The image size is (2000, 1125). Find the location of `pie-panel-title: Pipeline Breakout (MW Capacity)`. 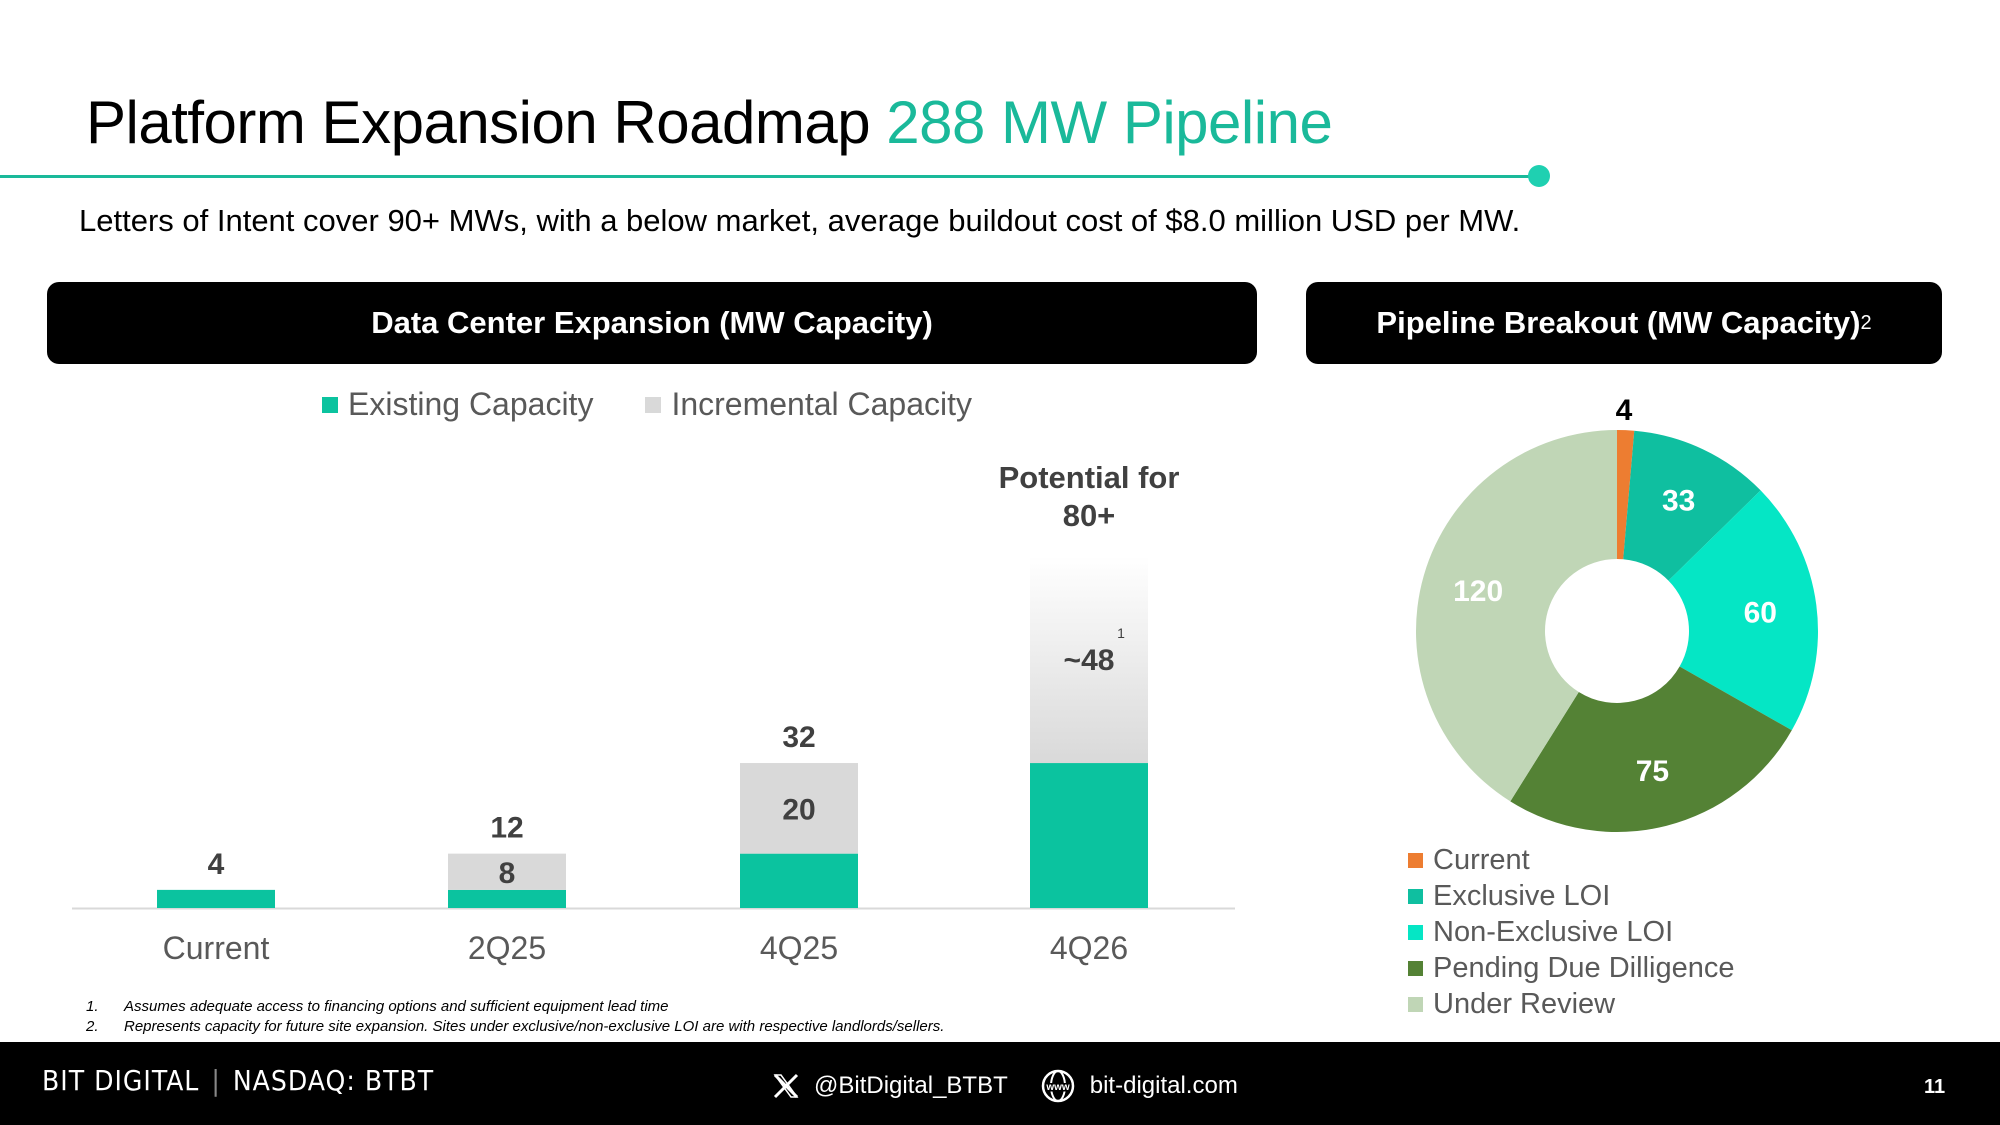

pie-panel-title: Pipeline Breakout (MW Capacity) is located at coordinates (1618, 322).